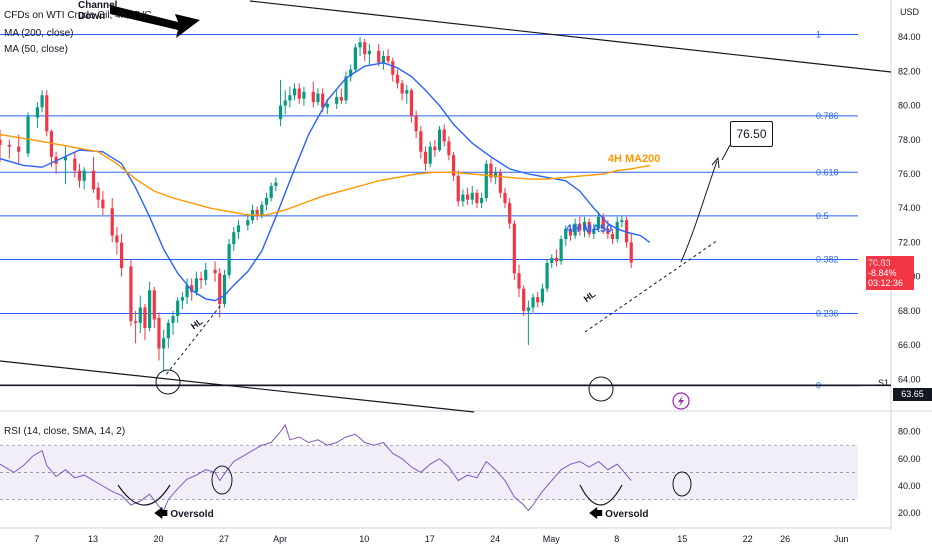  Describe the element at coordinates (751, 134) in the screenshot. I see `target-callout: 76.50` at that location.